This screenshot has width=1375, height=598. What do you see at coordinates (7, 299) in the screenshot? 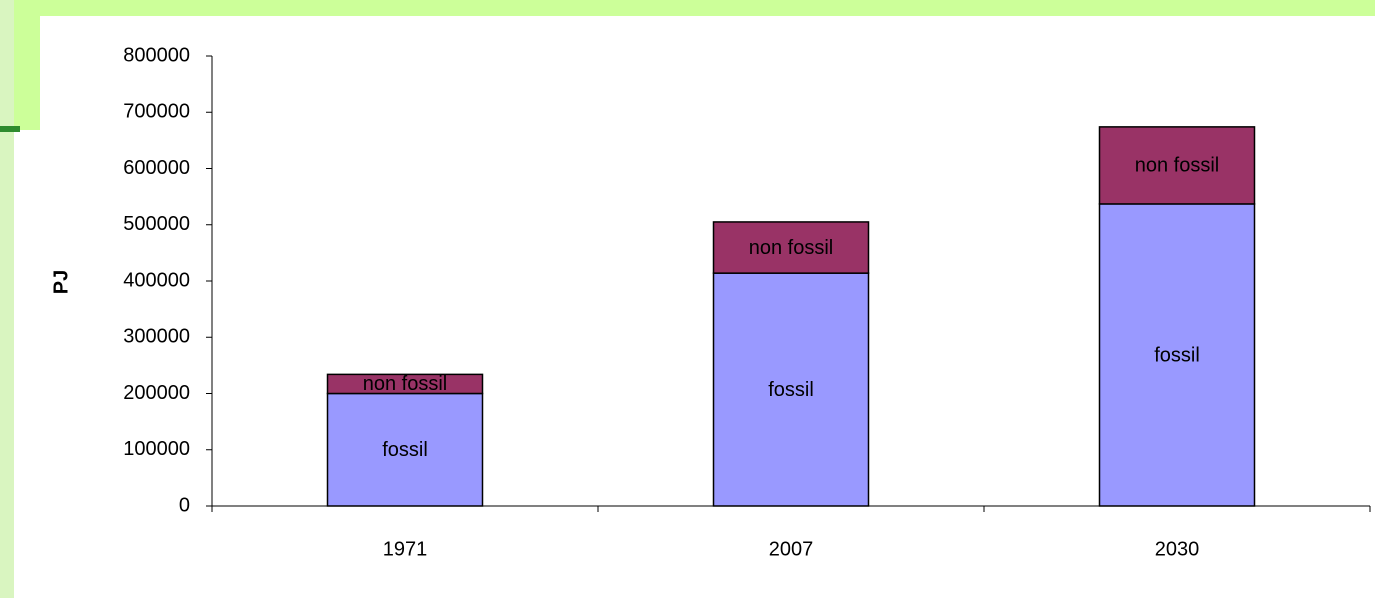
I see `left-strip` at bounding box center [7, 299].